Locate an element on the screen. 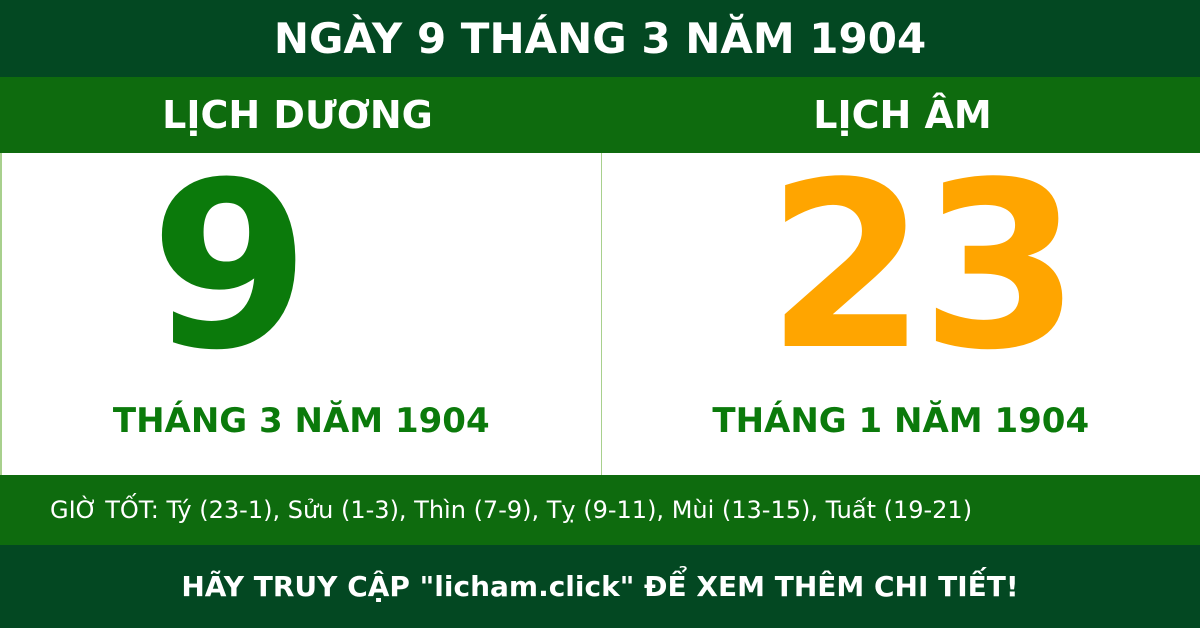  solar-label: LỊCH DƯƠNG is located at coordinates (297, 115).